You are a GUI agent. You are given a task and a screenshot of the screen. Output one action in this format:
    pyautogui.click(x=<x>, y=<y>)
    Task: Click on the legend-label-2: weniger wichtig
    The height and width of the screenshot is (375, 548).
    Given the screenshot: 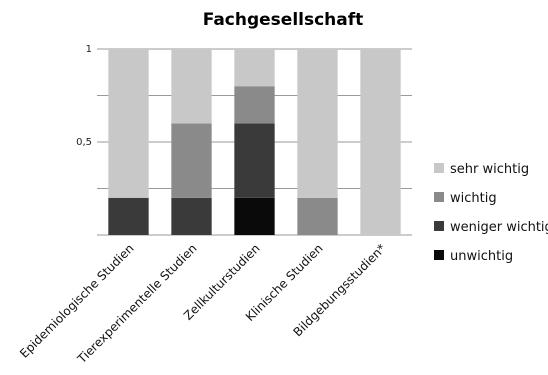 What is the action you would take?
    pyautogui.click(x=499, y=227)
    